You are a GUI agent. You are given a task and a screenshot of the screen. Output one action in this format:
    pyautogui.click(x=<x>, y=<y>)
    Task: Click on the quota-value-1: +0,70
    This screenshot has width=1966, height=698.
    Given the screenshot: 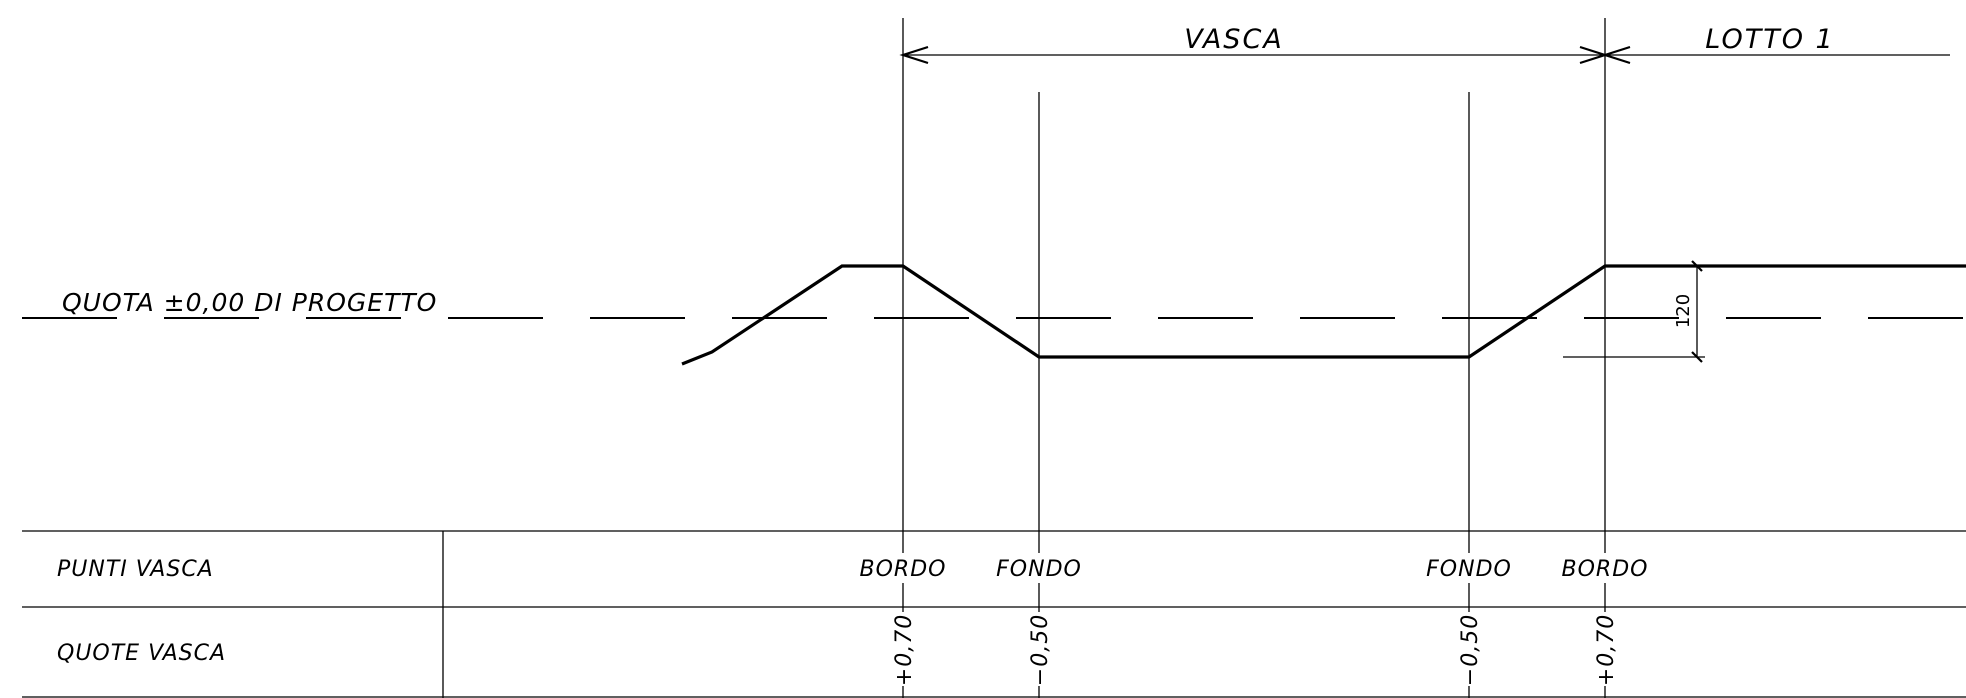 What is the action you would take?
    pyautogui.click(x=904, y=650)
    